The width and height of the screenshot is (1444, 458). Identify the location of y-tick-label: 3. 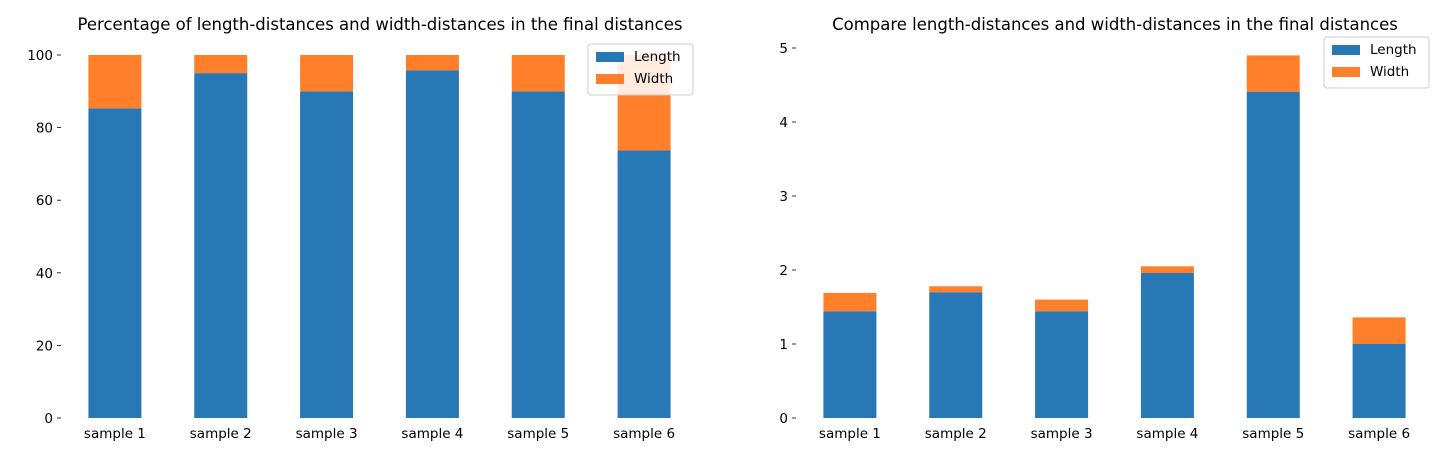
(783, 197).